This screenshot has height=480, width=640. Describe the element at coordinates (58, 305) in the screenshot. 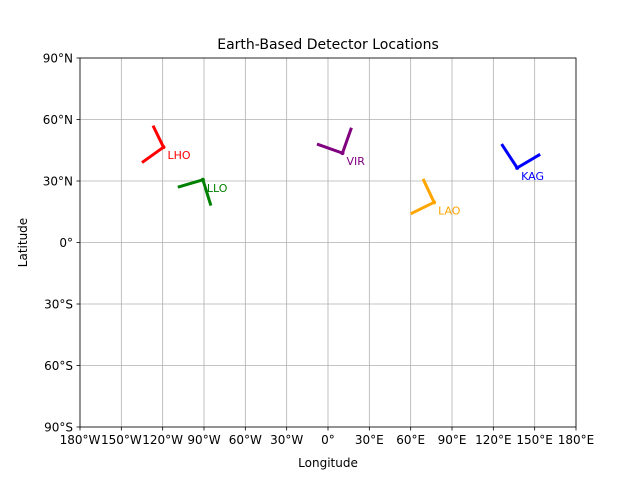

I see `y-tick-label: 30°S` at that location.